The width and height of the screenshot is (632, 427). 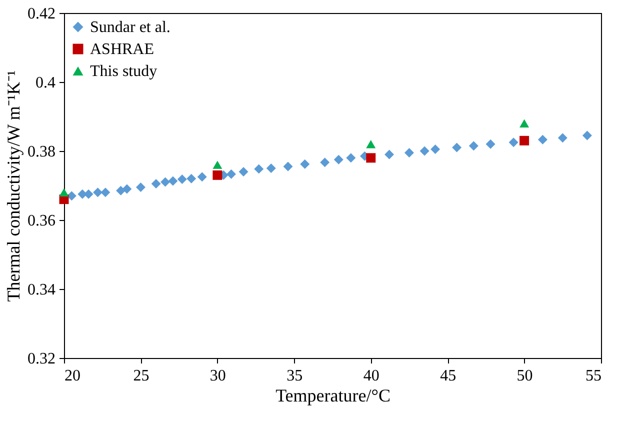 What do you see at coordinates (524, 376) in the screenshot?
I see `x-tick-label: 50` at bounding box center [524, 376].